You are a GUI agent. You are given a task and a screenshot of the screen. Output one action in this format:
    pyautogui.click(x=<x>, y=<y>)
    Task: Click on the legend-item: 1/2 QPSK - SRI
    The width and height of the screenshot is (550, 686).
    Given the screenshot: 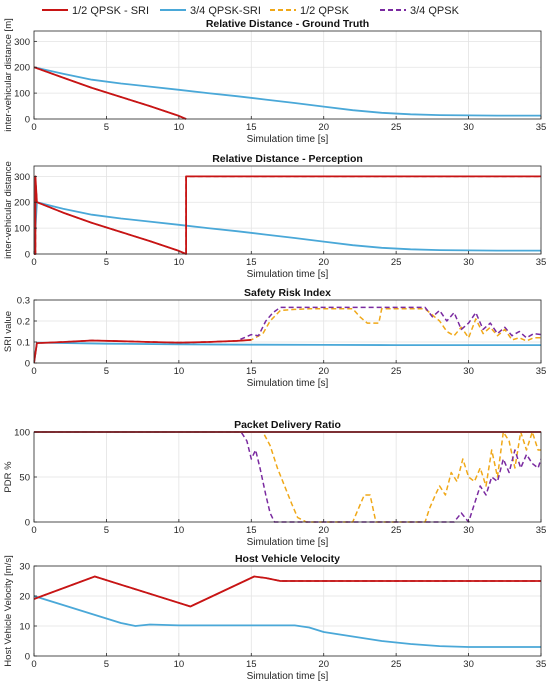 What is the action you would take?
    pyautogui.click(x=95, y=11)
    